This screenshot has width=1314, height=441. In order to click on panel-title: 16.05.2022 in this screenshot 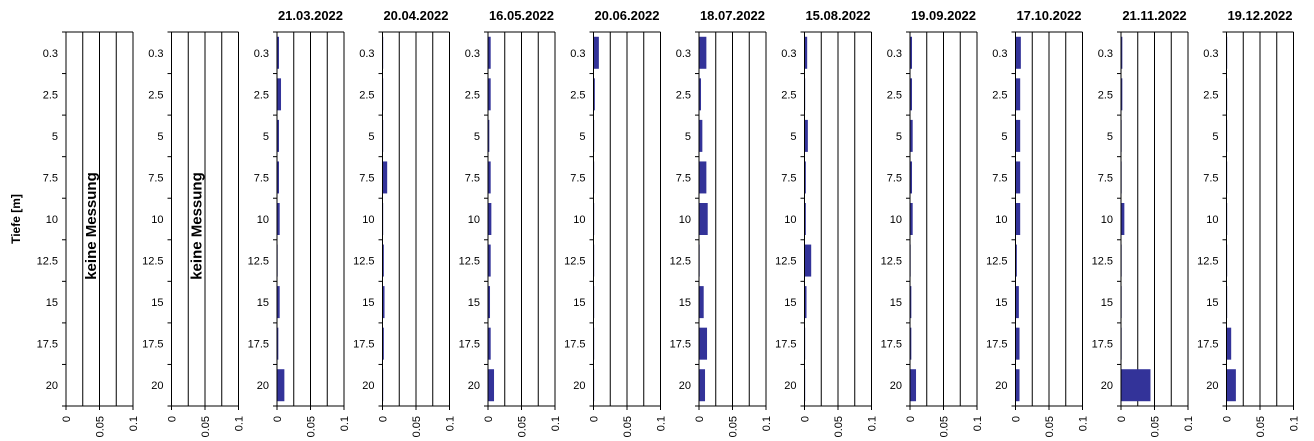, I will do `click(521, 15)`.